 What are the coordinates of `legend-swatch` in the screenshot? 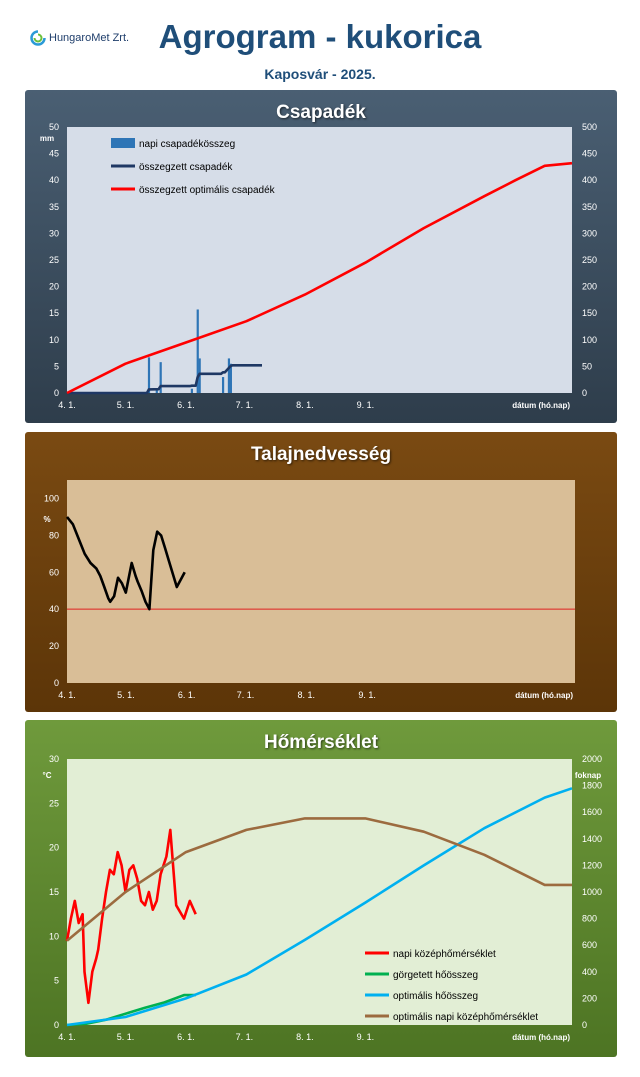 It's located at (123, 143).